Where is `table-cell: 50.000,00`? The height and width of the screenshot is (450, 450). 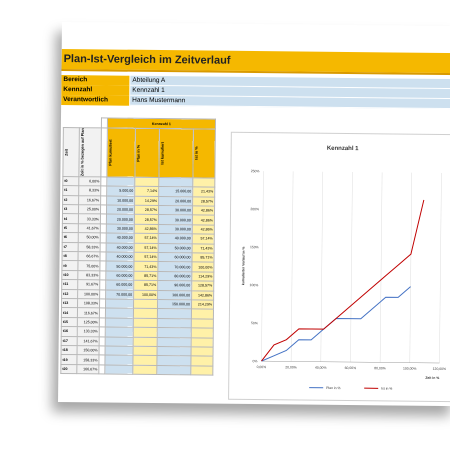 table-cell: 50.000,00 is located at coordinates (175, 248).